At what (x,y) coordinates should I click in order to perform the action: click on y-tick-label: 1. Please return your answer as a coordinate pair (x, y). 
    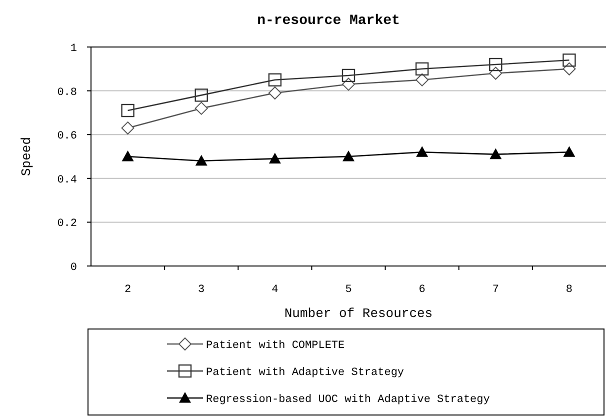
    Looking at the image, I should click on (74, 49).